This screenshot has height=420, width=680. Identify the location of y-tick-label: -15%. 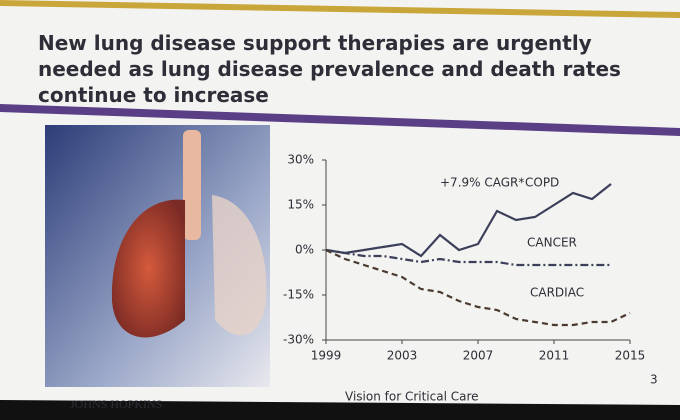
(298, 295).